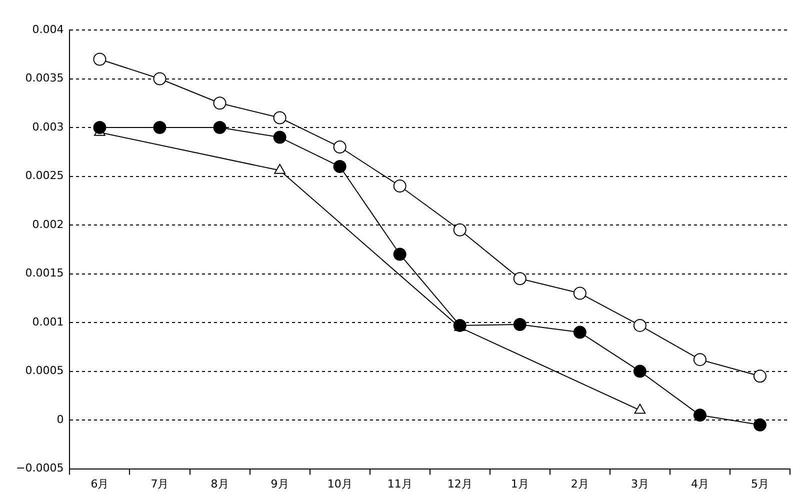 The height and width of the screenshot is (499, 810). Describe the element at coordinates (44, 78) in the screenshot. I see `y-tick-label: 0.0035` at that location.